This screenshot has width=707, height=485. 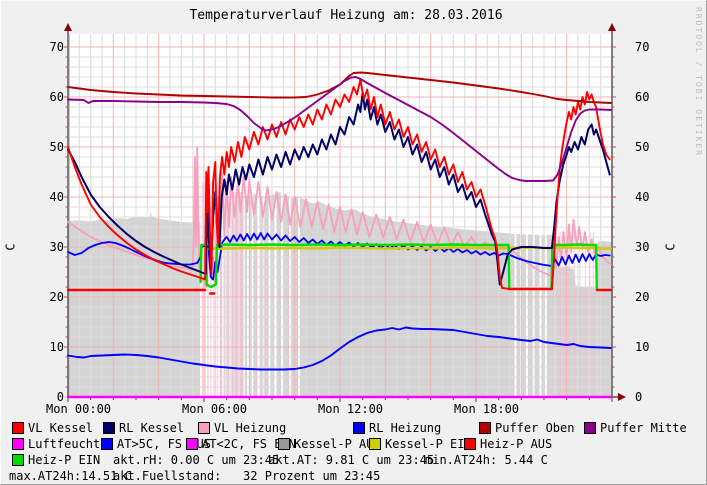 What do you see at coordinates (337, 444) in the screenshot?
I see `legend-label: Kessel-P AUS` at bounding box center [337, 444].